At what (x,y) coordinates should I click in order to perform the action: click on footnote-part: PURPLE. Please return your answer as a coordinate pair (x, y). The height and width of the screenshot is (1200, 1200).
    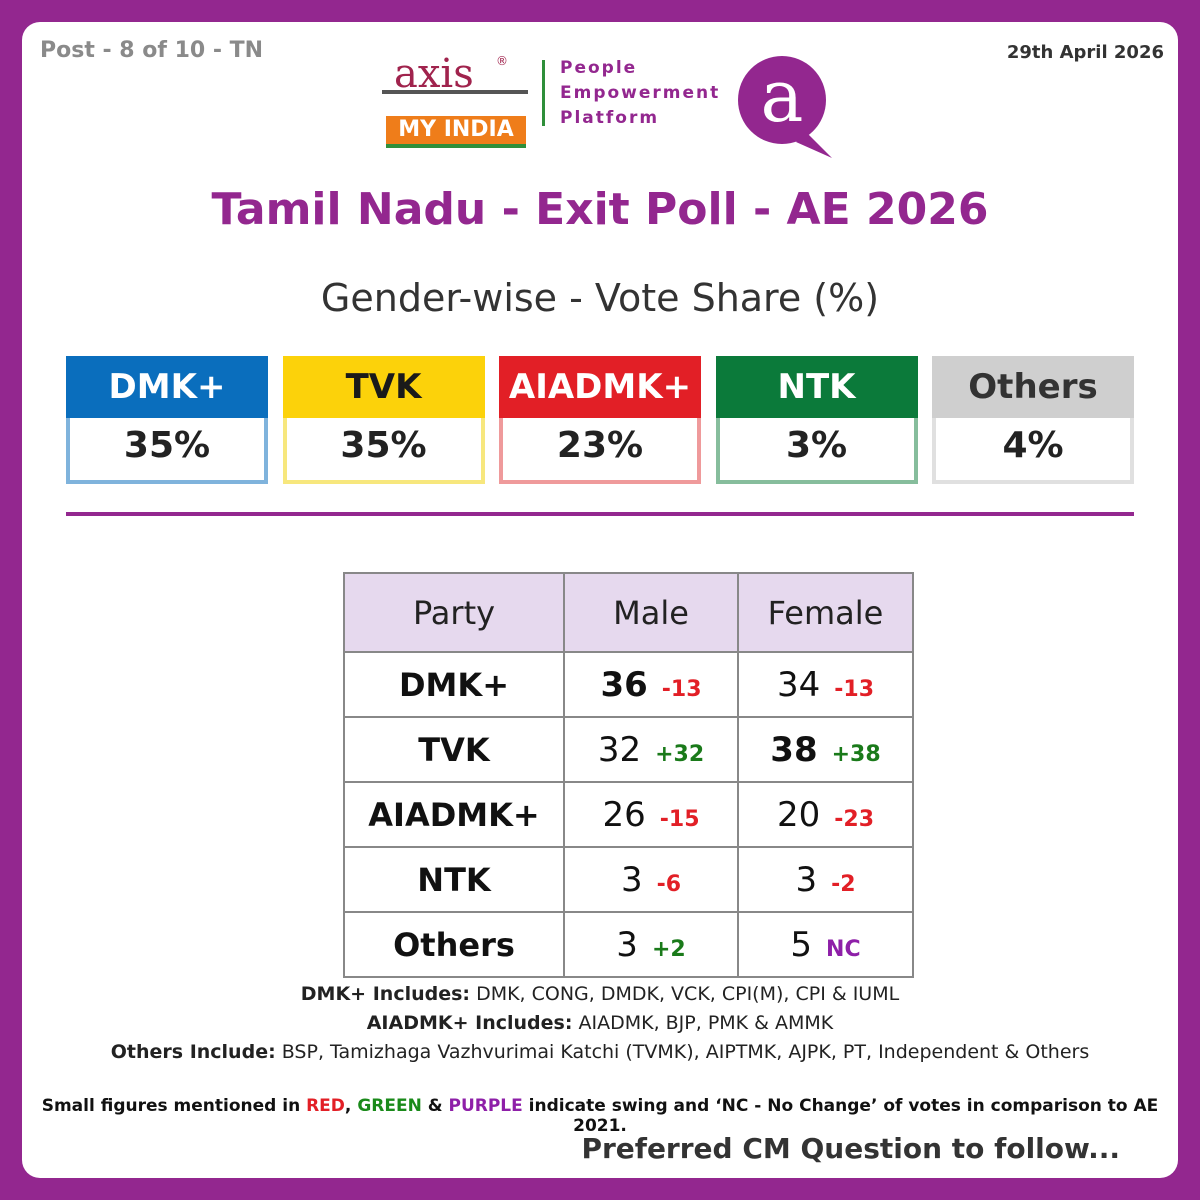
    Looking at the image, I should click on (485, 1106).